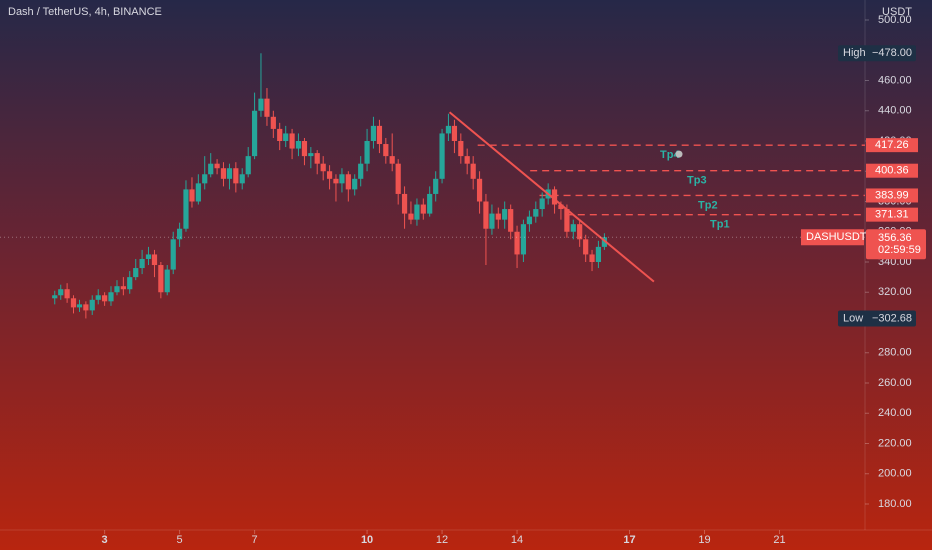  I want to click on high-marker-label: High, so click(854, 53).